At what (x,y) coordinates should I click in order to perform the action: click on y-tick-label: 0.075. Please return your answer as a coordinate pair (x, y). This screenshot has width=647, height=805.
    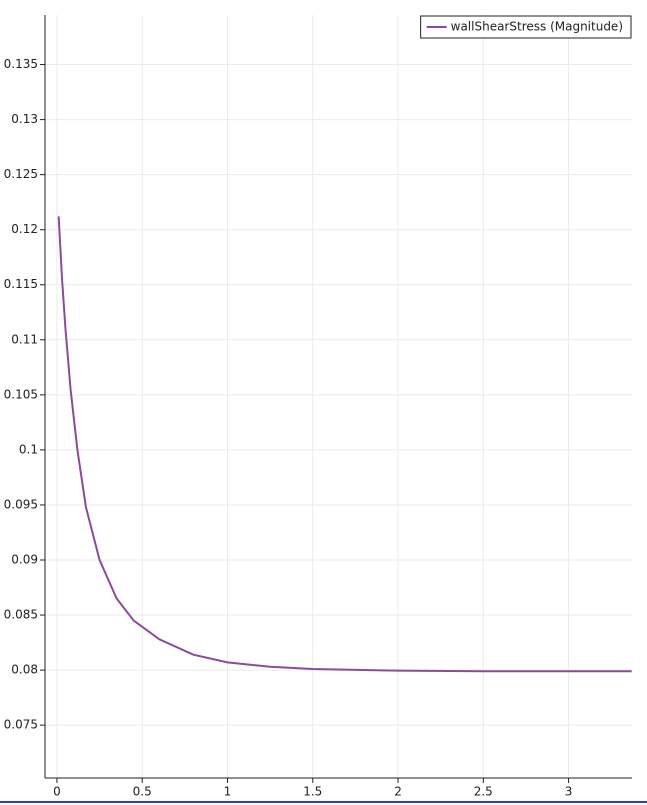
    Looking at the image, I should click on (21, 725).